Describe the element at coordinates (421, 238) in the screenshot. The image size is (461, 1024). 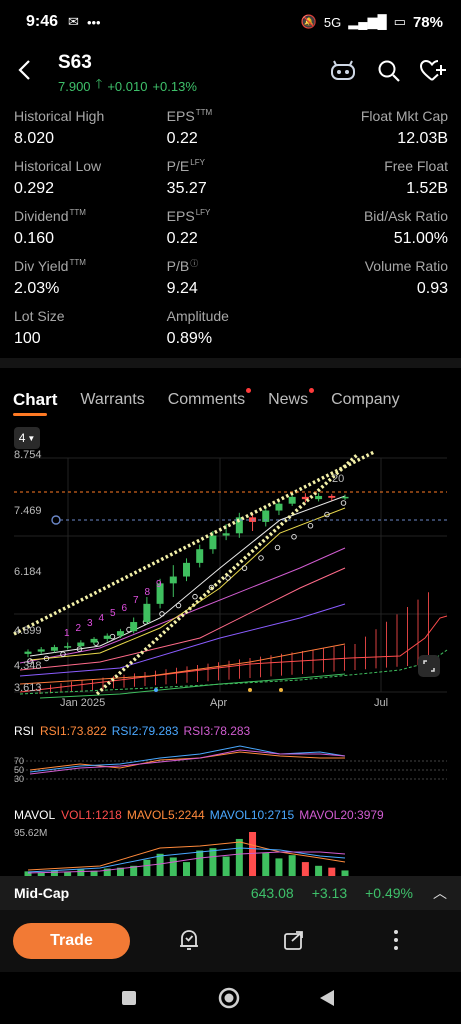
I see `stat-value: 51.00%` at that location.